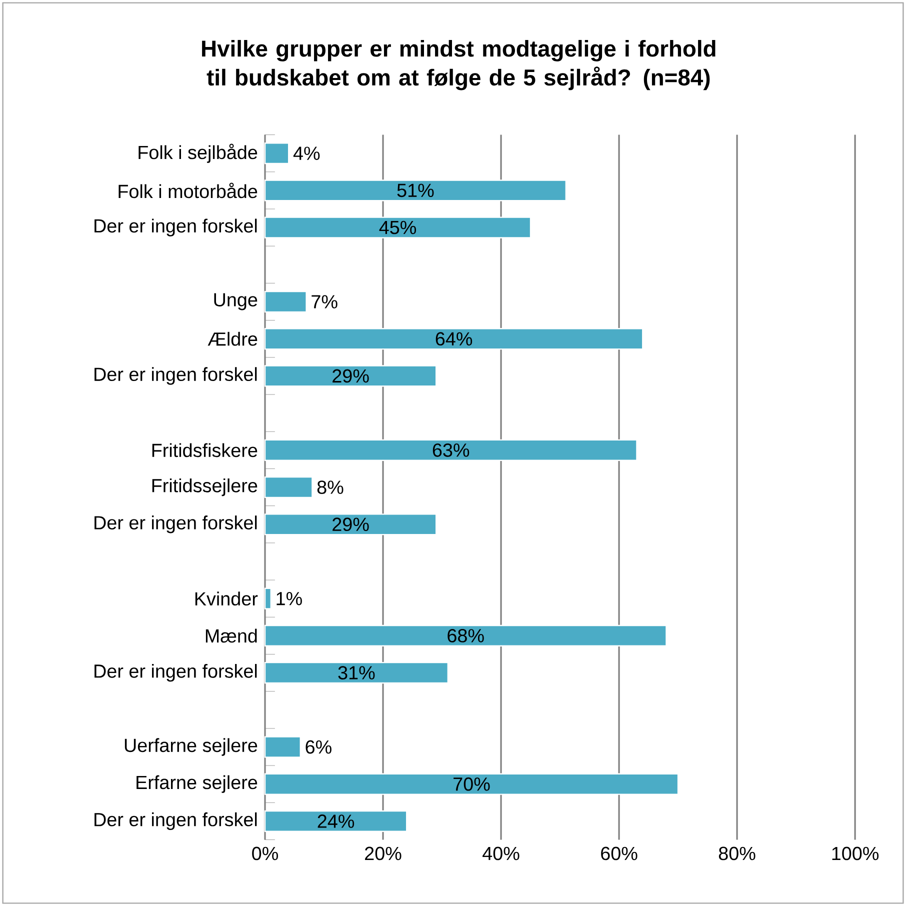 This screenshot has height=906, width=906. Describe the element at coordinates (325, 301) in the screenshot. I see `data-label: 7%` at that location.